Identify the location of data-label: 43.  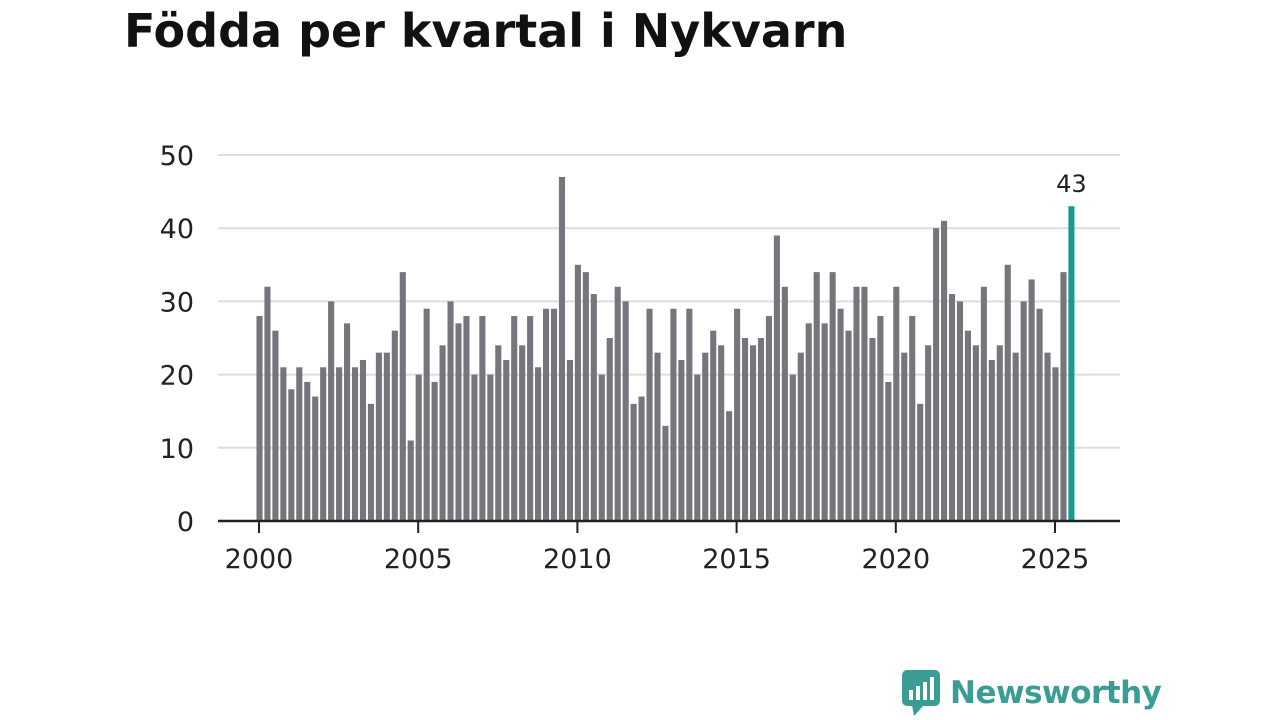
(1071, 184).